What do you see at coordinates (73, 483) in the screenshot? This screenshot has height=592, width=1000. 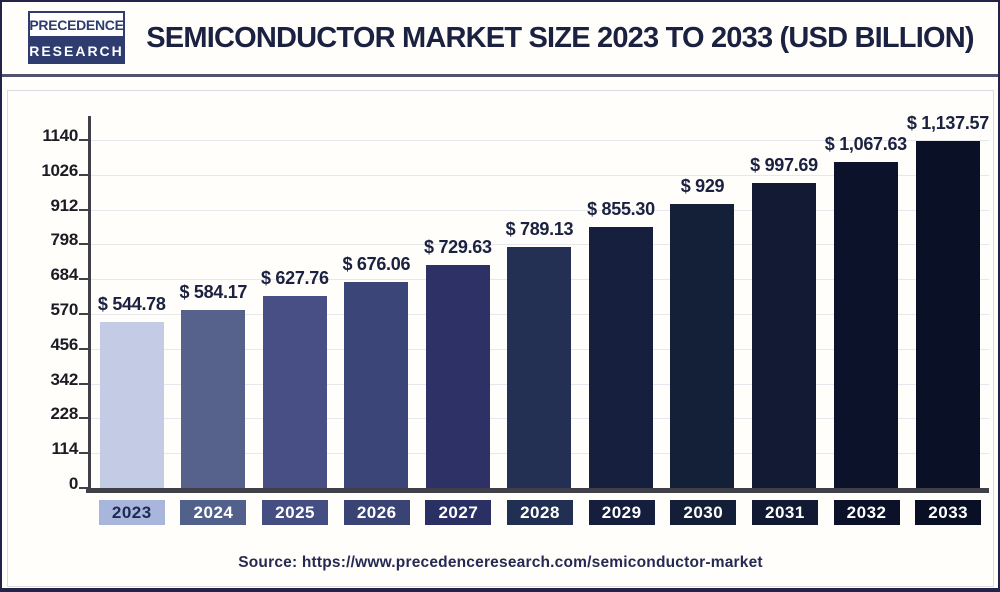 I see `y-tick-label: 0` at bounding box center [73, 483].